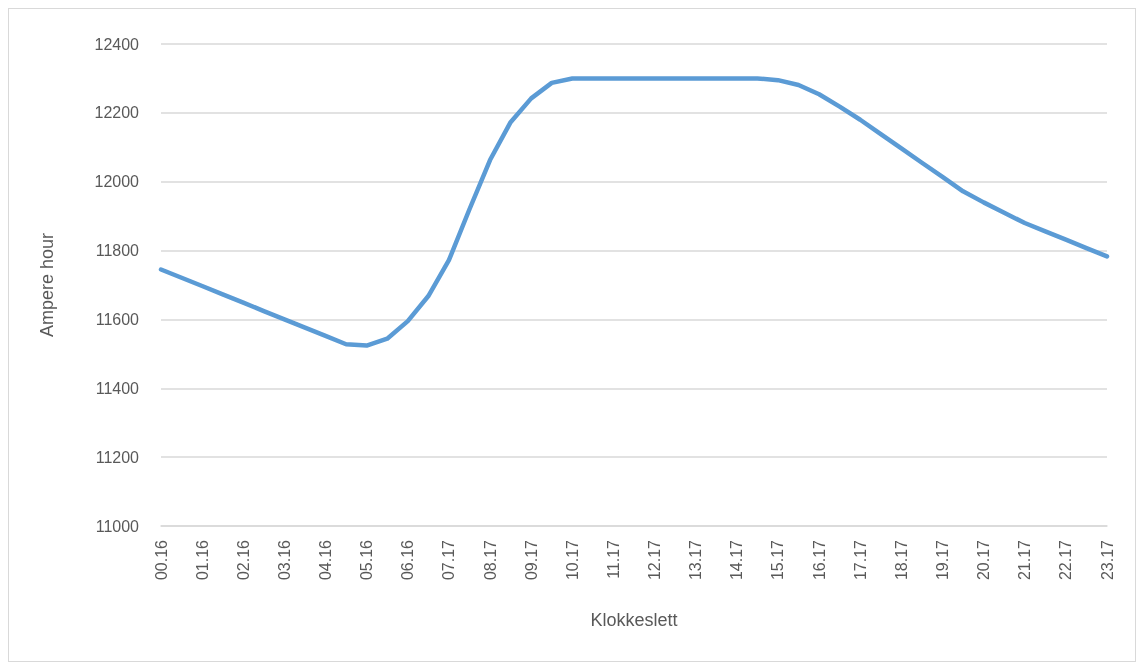  What do you see at coordinates (117, 526) in the screenshot?
I see `y-tick-label: 11000` at bounding box center [117, 526].